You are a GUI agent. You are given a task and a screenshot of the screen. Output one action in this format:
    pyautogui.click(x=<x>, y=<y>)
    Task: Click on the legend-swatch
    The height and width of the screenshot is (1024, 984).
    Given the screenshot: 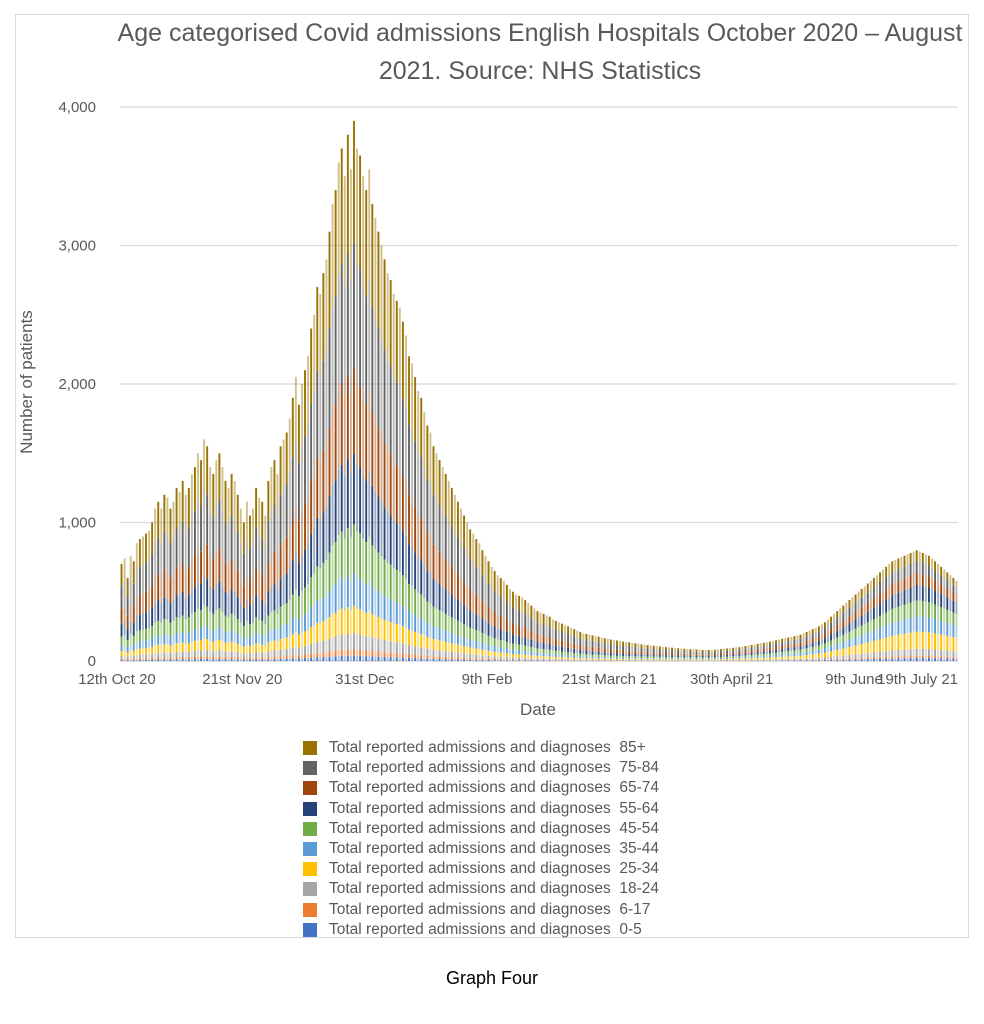 What is the action you would take?
    pyautogui.click(x=310, y=849)
    